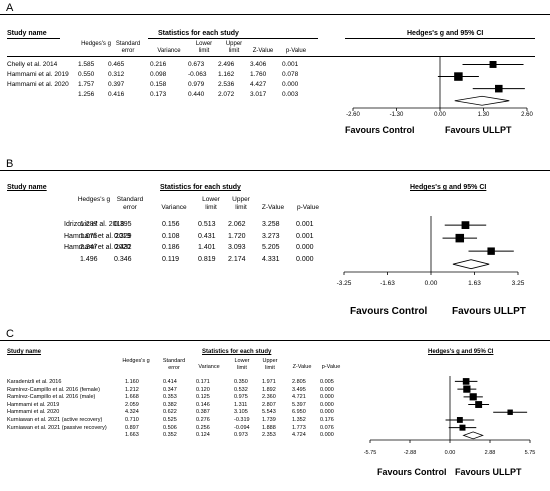 The image size is (550, 491). Describe the element at coordinates (53, 389) in the screenshot. I see `row-study-name-cell: Ramírez-Campillo et al. 2016 (female)` at that location.